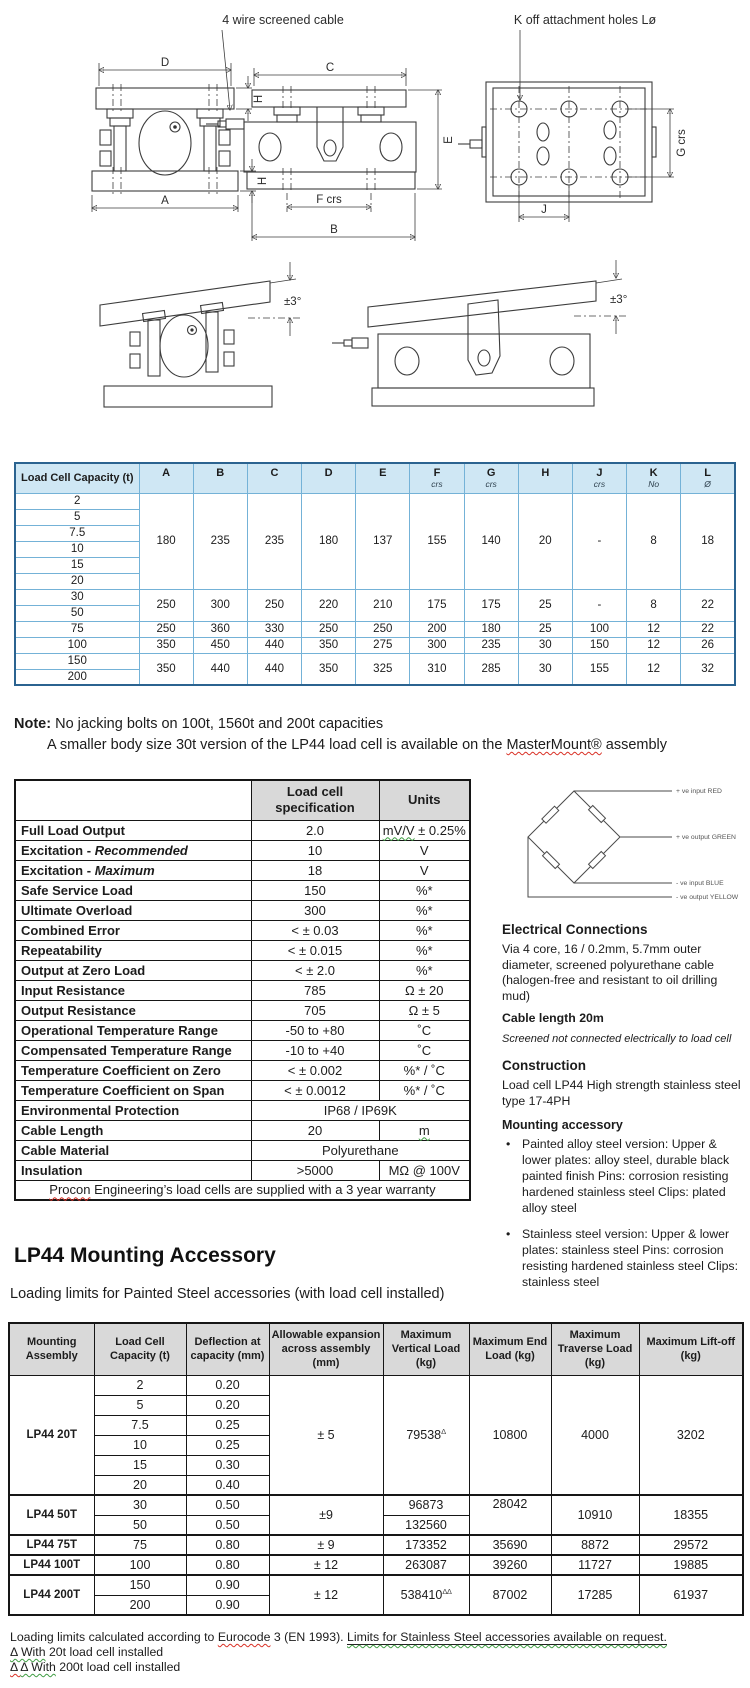 This screenshot has height=1688, width=750. What do you see at coordinates (87, 1652) in the screenshot?
I see `footnote-delta-20t: Δ With 20t load cell installed` at bounding box center [87, 1652].